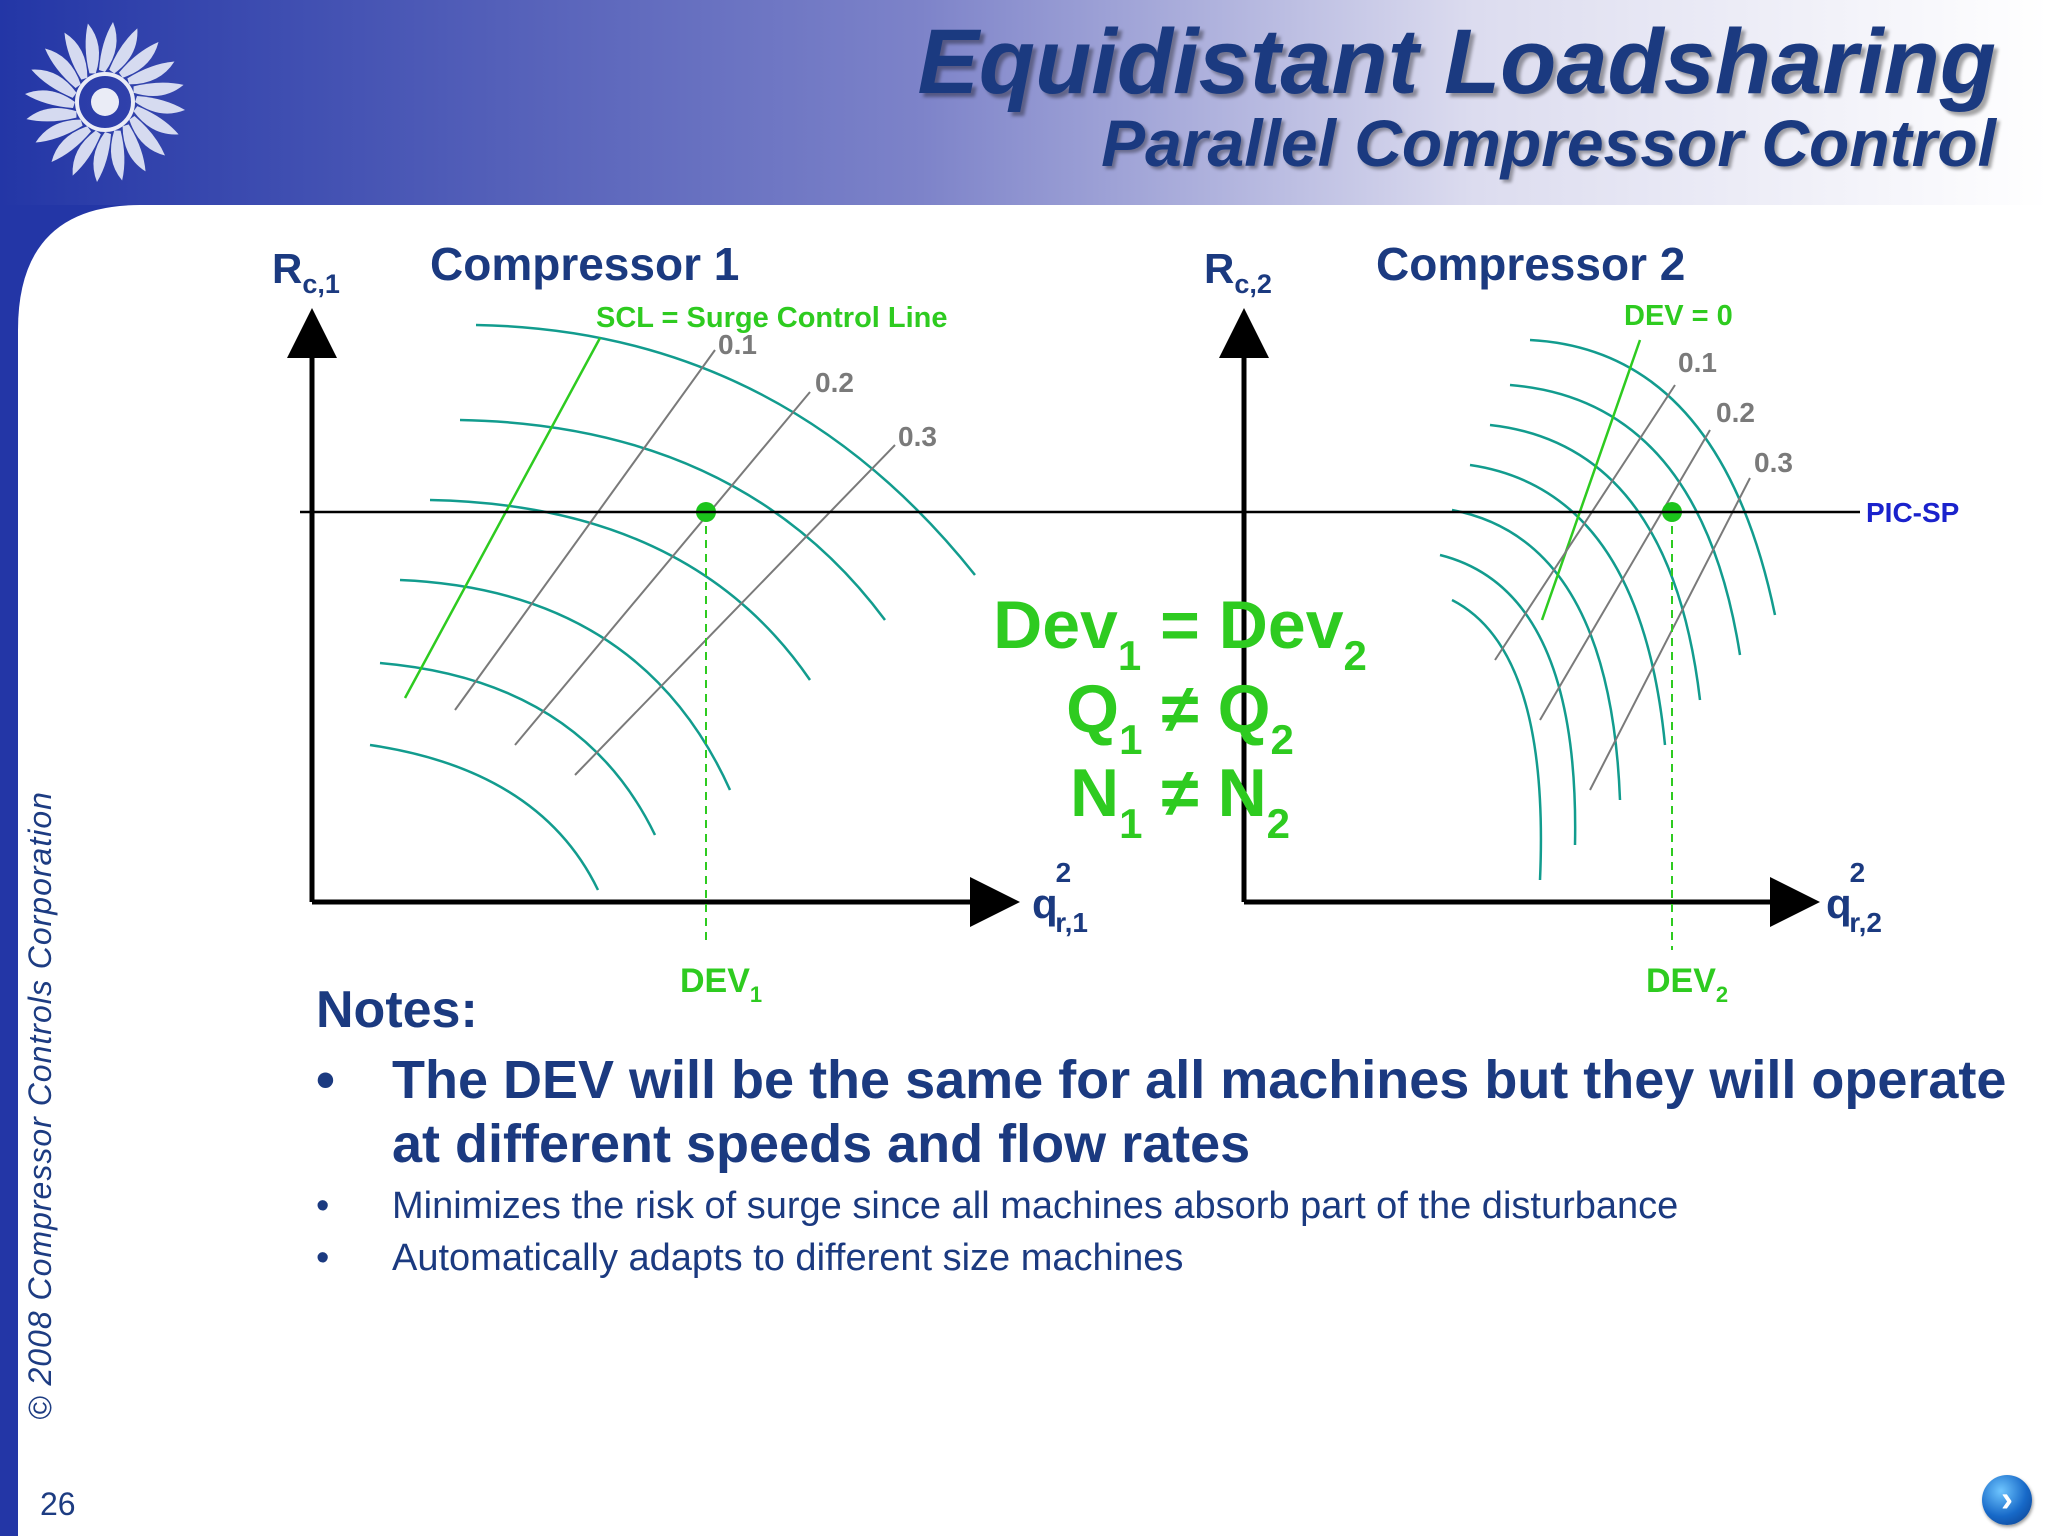 This screenshot has height=1536, width=2048. I want to click on compressor-2-y-axis-label: Rc,2, so click(1238, 272).